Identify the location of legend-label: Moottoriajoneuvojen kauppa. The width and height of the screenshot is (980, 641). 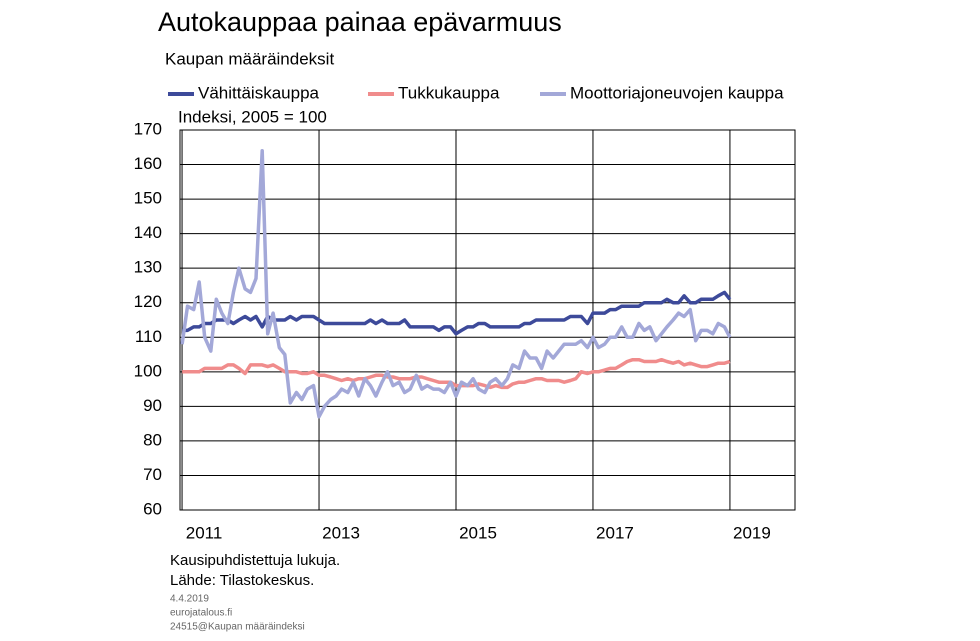
(677, 92).